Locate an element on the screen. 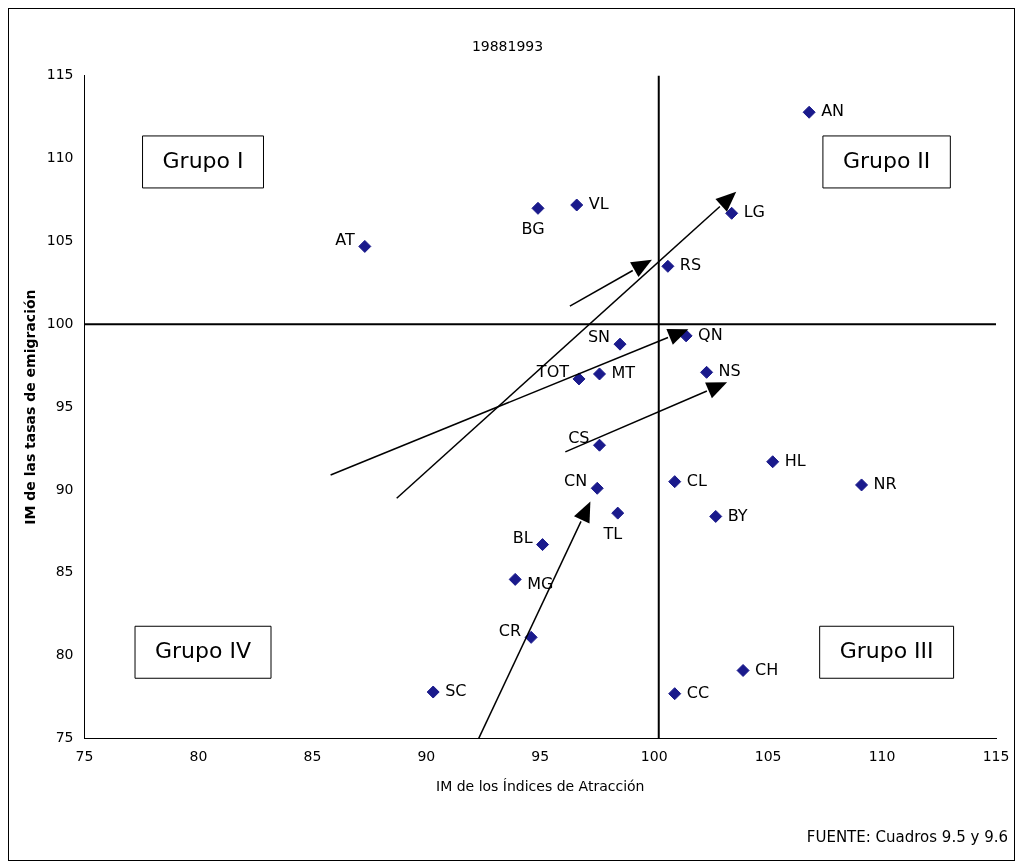  data-label: SN is located at coordinates (599, 337).